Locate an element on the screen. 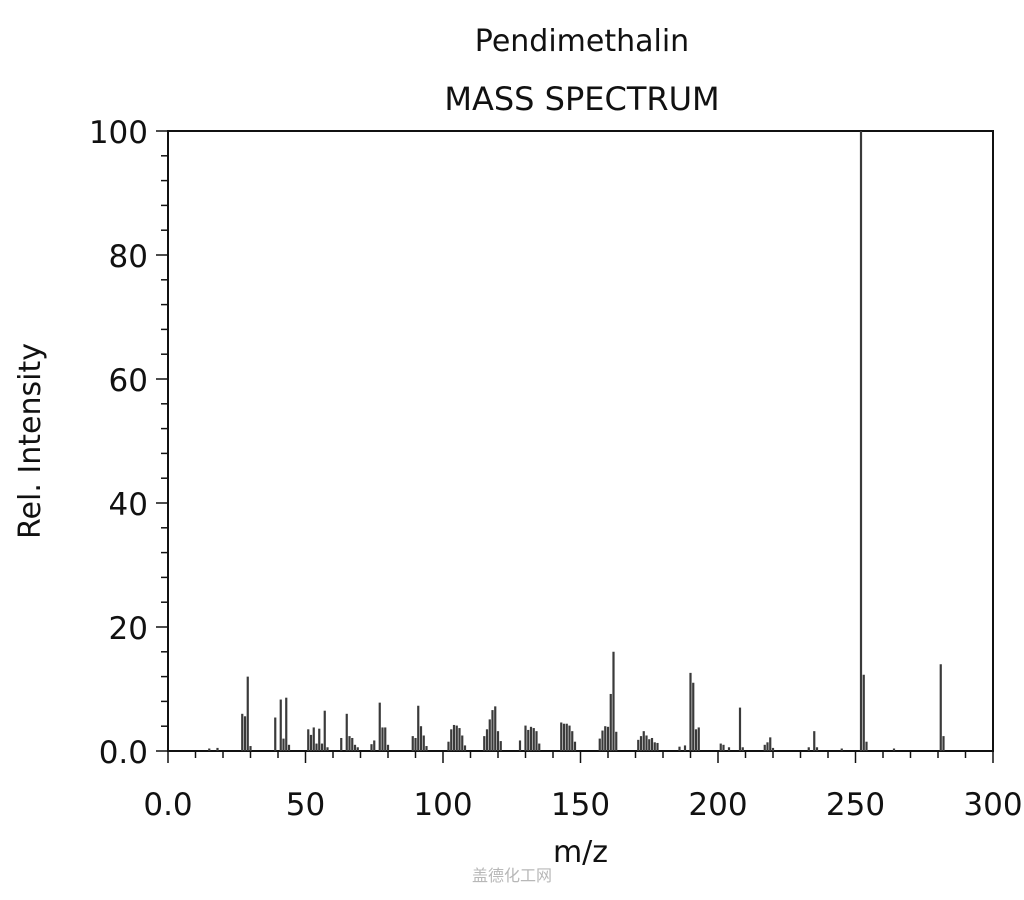 The image size is (1024, 900). x-tick-label: 300 is located at coordinates (992, 805).